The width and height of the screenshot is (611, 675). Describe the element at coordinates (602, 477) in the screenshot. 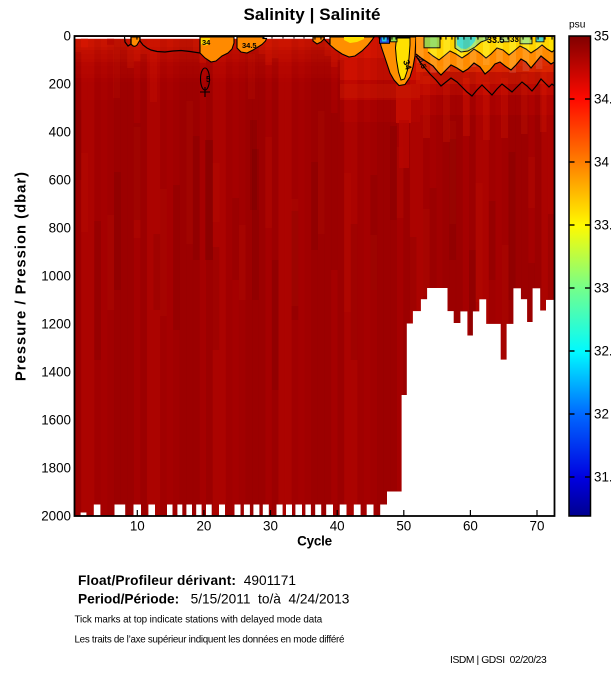

I see `svg-text: 31.5` at that location.